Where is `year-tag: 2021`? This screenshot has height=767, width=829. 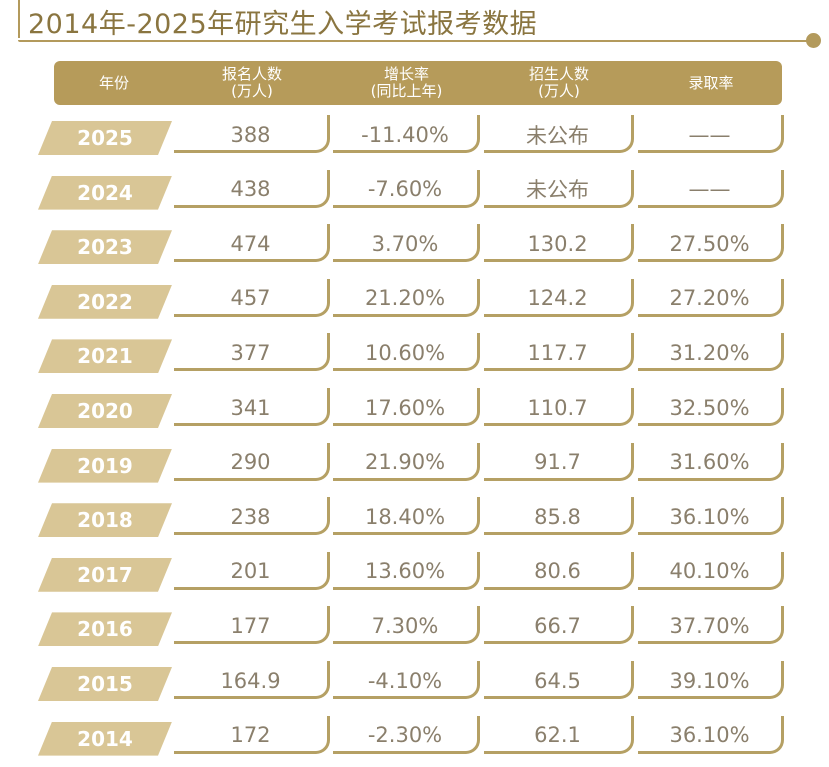 year-tag: 2021 is located at coordinates (105, 356).